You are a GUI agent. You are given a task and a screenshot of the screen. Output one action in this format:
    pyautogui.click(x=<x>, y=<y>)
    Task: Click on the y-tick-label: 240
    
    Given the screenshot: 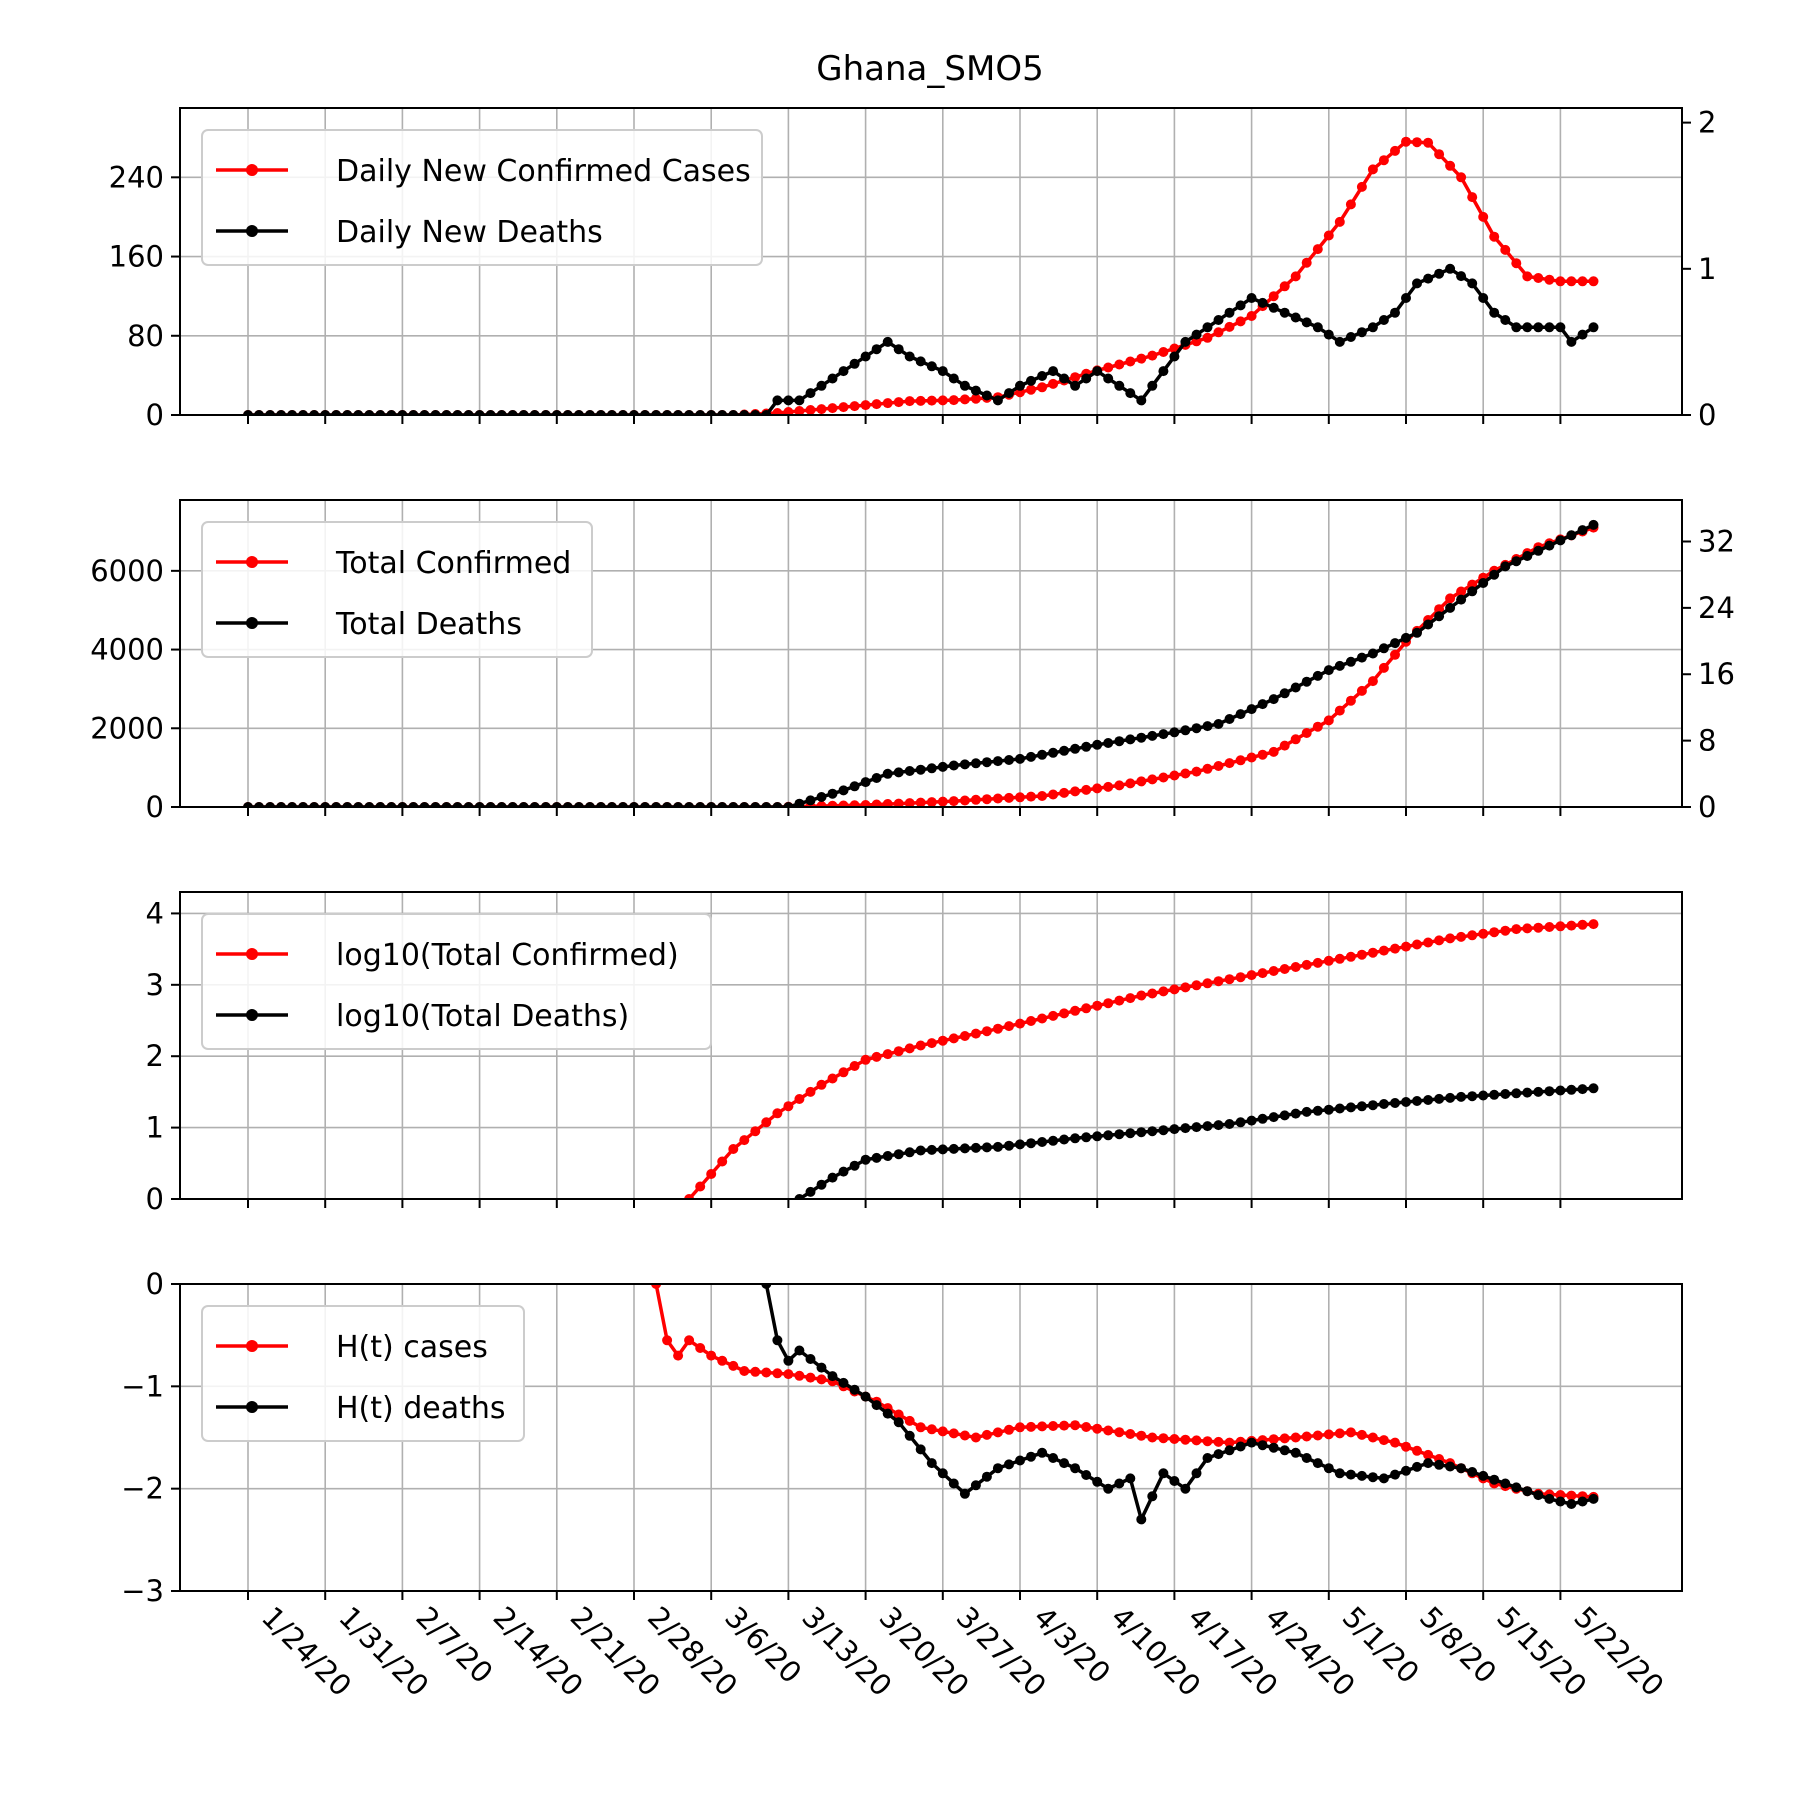 What is the action you would take?
    pyautogui.click(x=136, y=177)
    